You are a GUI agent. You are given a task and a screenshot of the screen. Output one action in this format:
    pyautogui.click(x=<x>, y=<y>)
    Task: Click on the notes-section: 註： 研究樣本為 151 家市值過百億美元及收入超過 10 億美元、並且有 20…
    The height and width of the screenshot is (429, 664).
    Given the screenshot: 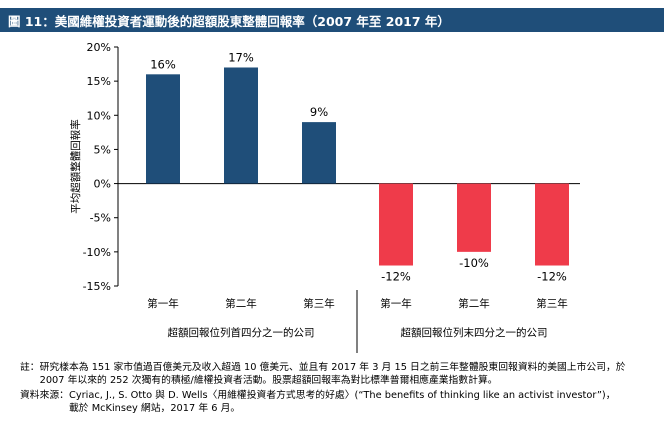 What is the action you would take?
    pyautogui.click(x=335, y=388)
    